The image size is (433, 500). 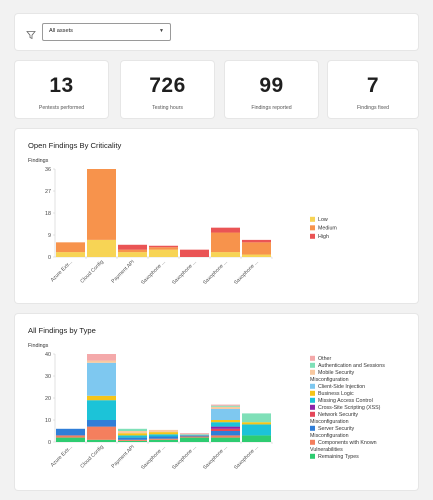 I want to click on legend-label: Components with Known, so click(x=347, y=443).